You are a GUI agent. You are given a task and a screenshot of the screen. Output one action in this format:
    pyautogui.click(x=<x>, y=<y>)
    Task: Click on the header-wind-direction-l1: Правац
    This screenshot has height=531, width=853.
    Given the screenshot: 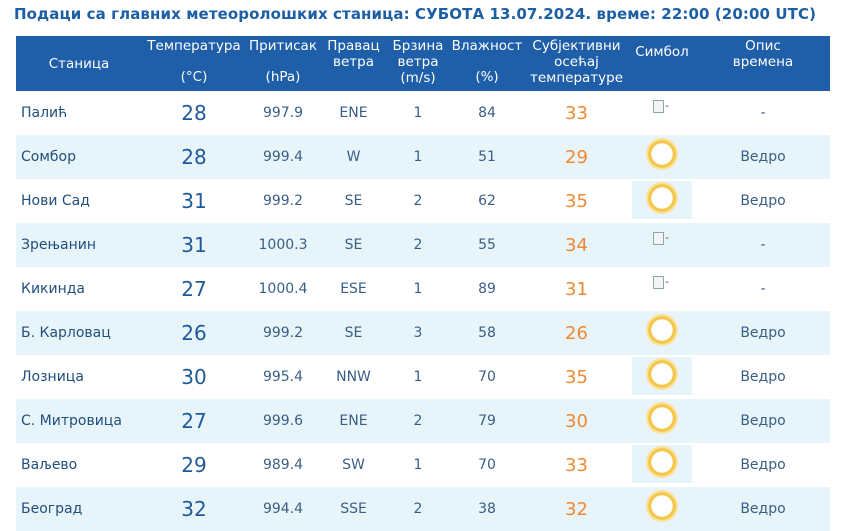 What is the action you would take?
    pyautogui.click(x=353, y=46)
    